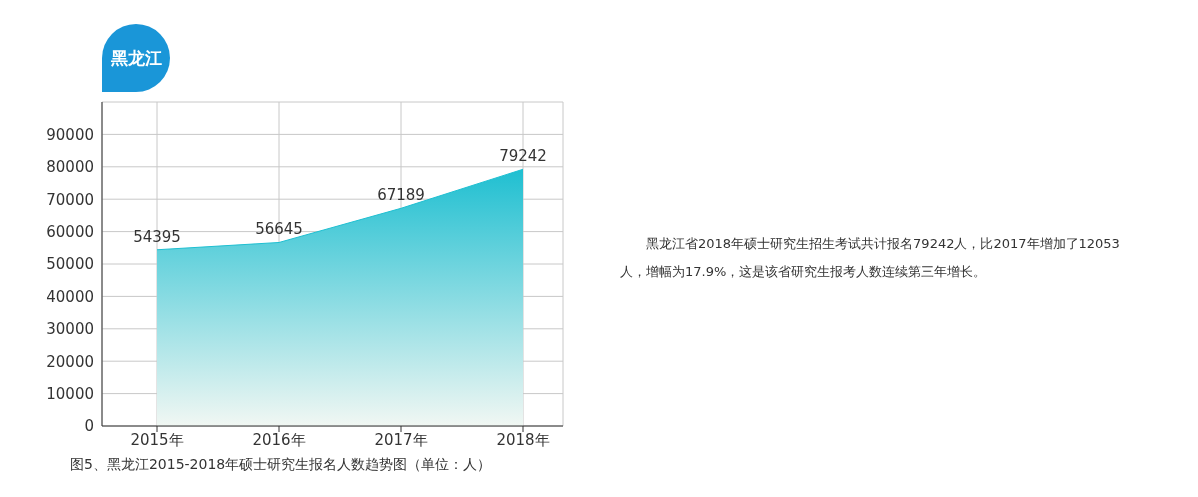 This screenshot has height=497, width=1198. Describe the element at coordinates (157, 439) in the screenshot. I see `x-tick-label: 2015年` at that location.